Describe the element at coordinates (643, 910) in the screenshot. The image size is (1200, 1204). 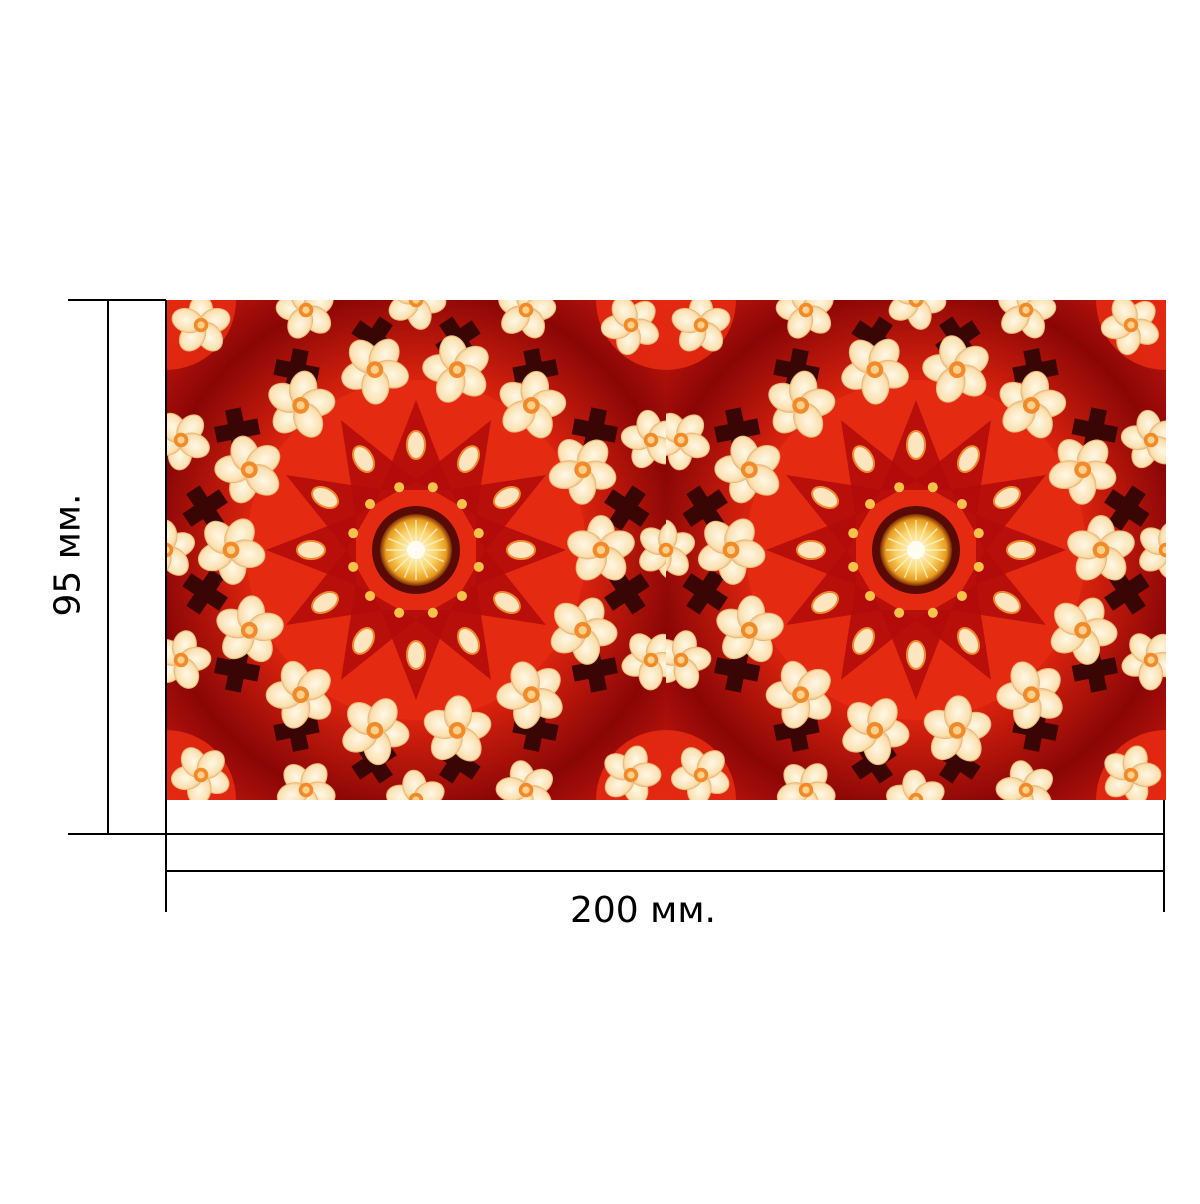
I see `width-label: 200 мм.` at that location.